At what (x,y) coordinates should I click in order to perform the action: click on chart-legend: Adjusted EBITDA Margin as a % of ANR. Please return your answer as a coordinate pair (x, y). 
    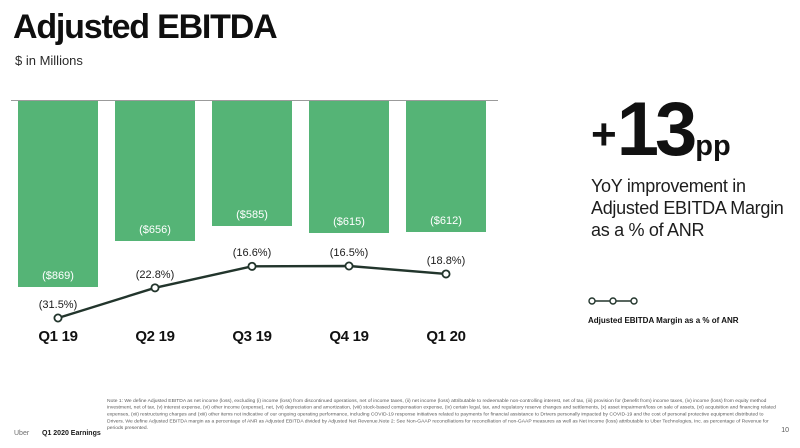
    Looking at the image, I should click on (663, 309).